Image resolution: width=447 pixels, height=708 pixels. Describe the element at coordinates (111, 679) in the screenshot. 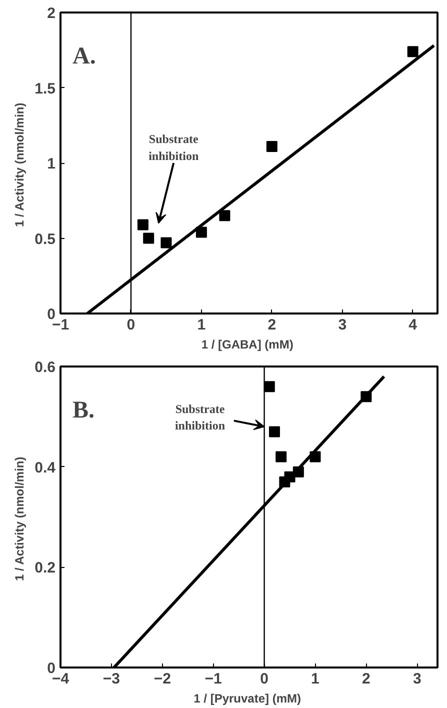

I see `x-tick-label: −3` at that location.